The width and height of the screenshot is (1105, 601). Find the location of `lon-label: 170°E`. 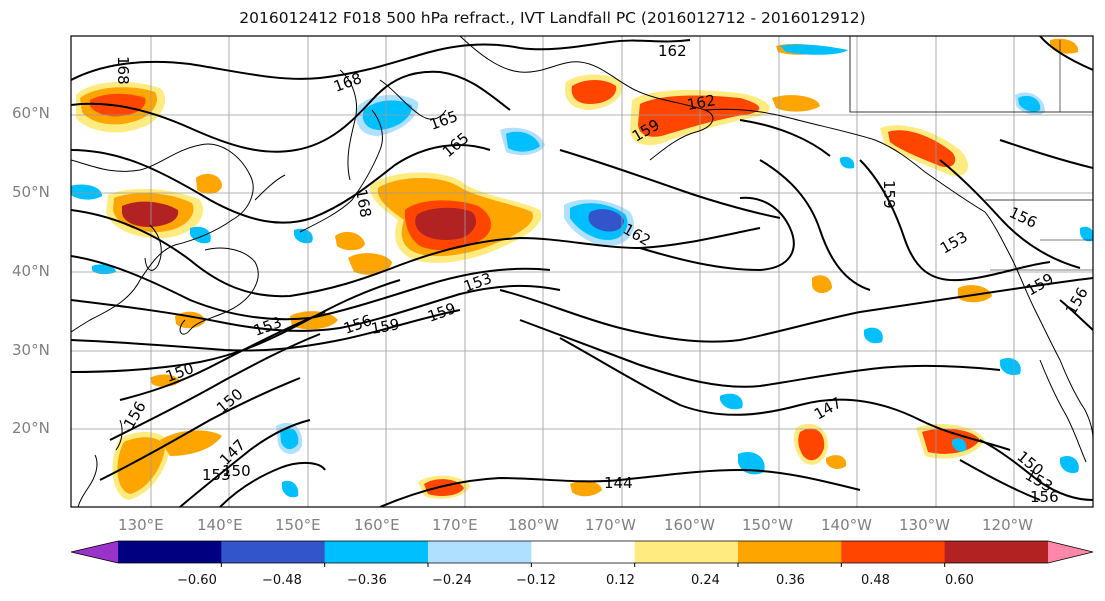

lon-label: 170°E is located at coordinates (455, 525).